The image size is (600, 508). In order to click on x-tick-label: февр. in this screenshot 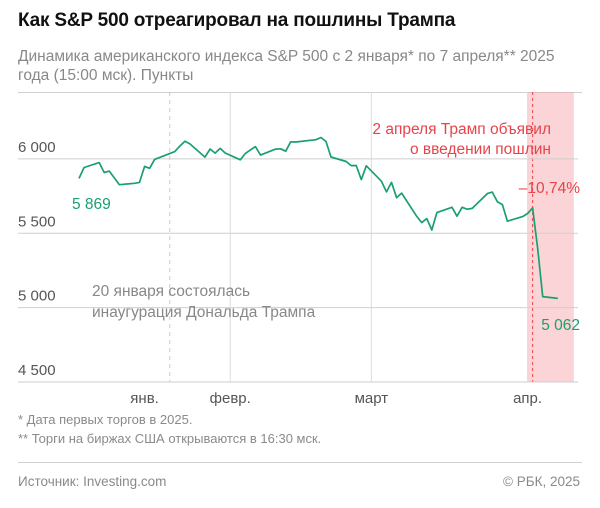, I will do `click(230, 398)`.